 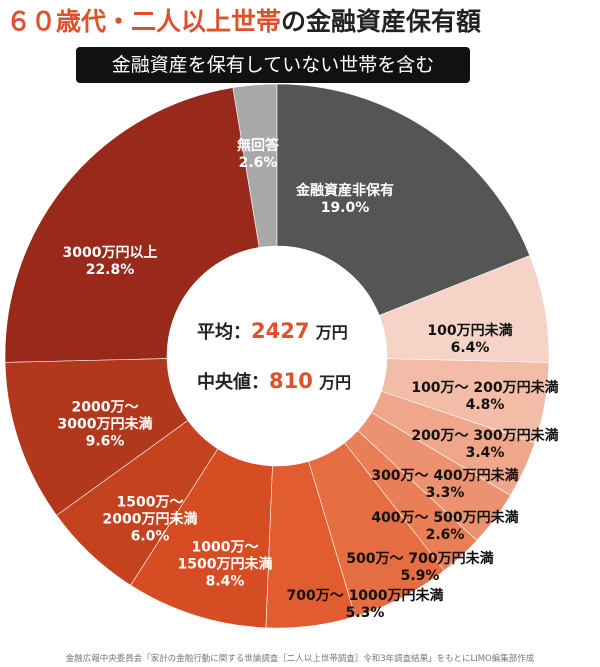 I want to click on value-label: 3.4%, so click(x=485, y=453).